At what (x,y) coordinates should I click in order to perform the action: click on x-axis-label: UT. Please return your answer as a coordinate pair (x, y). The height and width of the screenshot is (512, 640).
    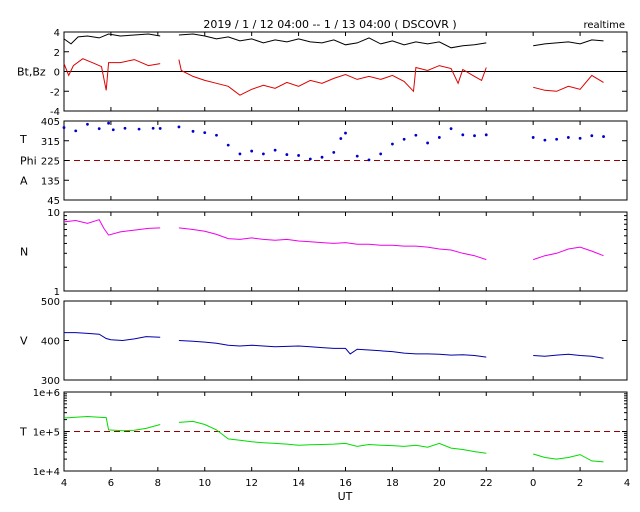
    Looking at the image, I should click on (345, 496).